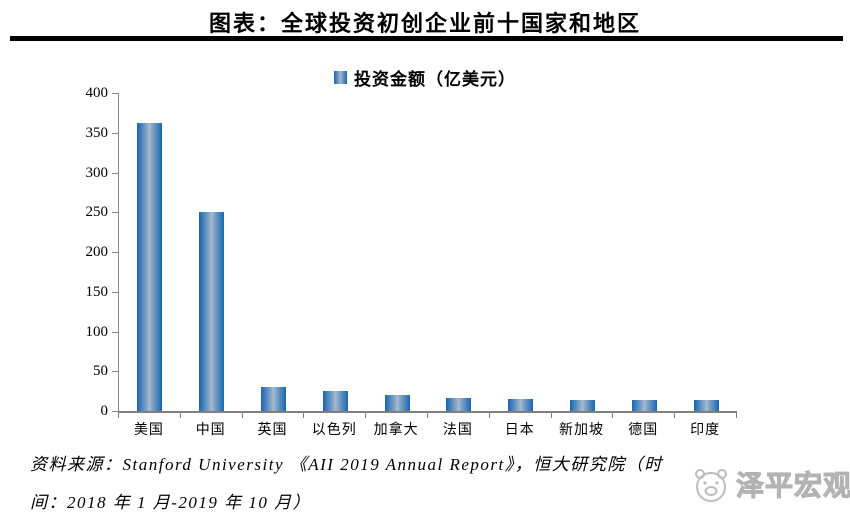 Image resolution: width=850 pixels, height=519 pixels. What do you see at coordinates (171, 502) in the screenshot?
I see `source-line-2: 间：2018 年 1 月-2019 年 10 月）` at bounding box center [171, 502].